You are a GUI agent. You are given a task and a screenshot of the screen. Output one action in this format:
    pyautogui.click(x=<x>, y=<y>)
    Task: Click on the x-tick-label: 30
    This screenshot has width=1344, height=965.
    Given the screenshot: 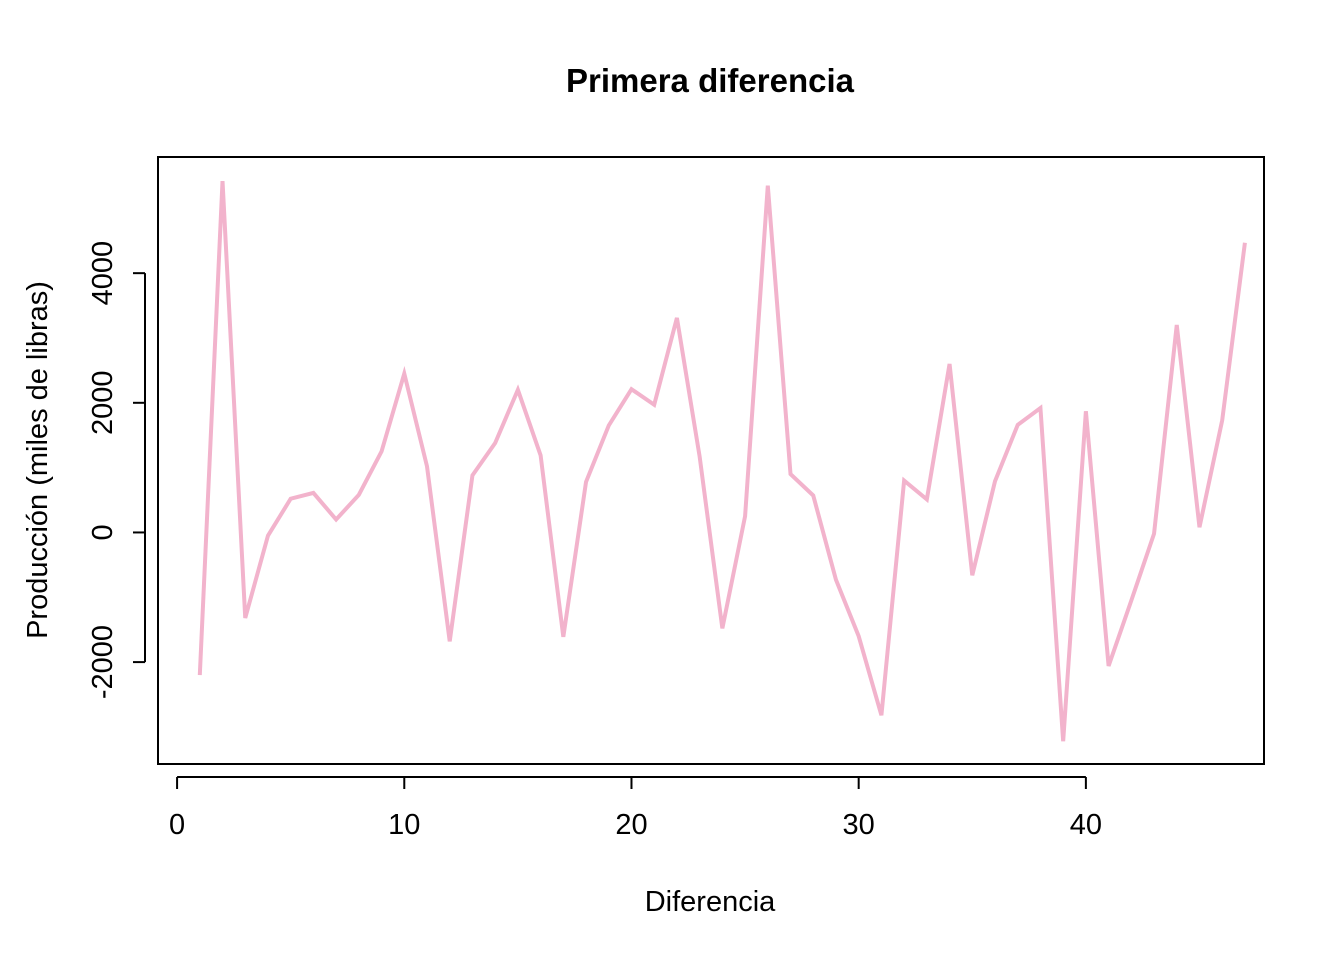 What is the action you would take?
    pyautogui.click(x=859, y=825)
    